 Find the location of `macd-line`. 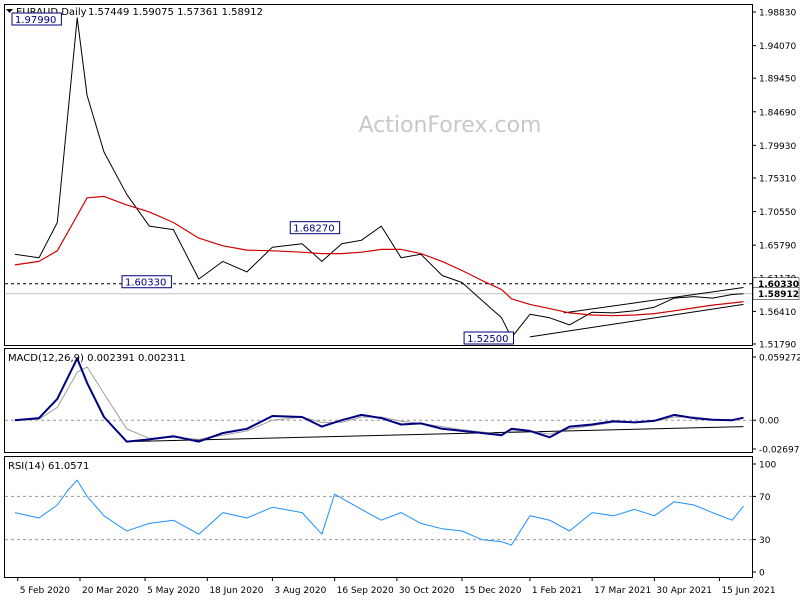

macd-line is located at coordinates (379, 400).